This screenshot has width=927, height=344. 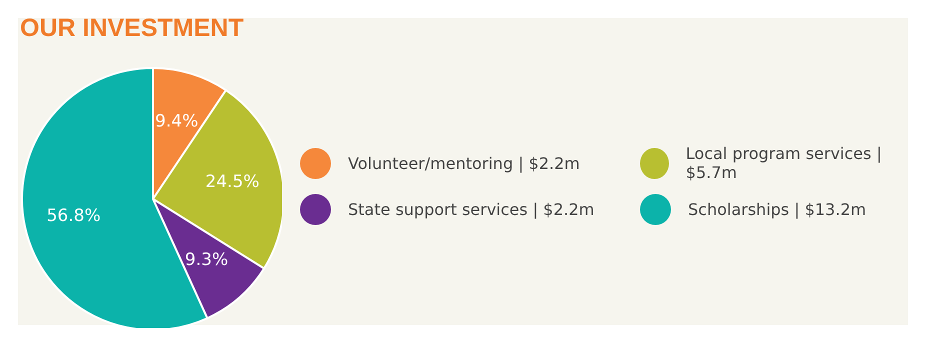 What do you see at coordinates (206, 260) in the screenshot?
I see `data-label: 9.3%` at bounding box center [206, 260].